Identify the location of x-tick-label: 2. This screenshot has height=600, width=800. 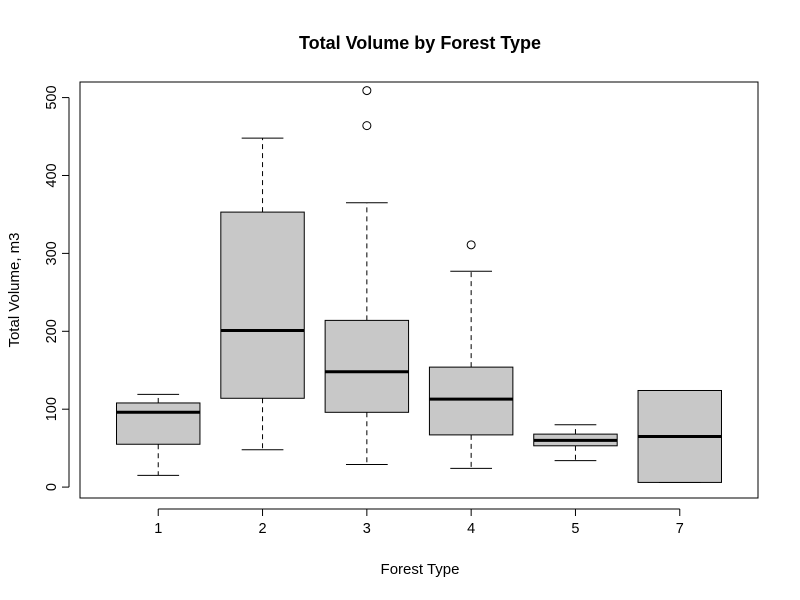
(262, 529).